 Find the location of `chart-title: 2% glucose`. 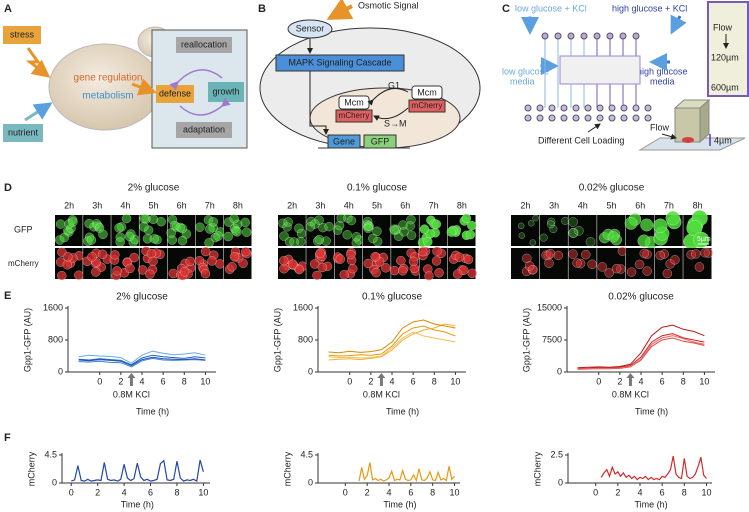

chart-title: 2% glucose is located at coordinates (142, 297).